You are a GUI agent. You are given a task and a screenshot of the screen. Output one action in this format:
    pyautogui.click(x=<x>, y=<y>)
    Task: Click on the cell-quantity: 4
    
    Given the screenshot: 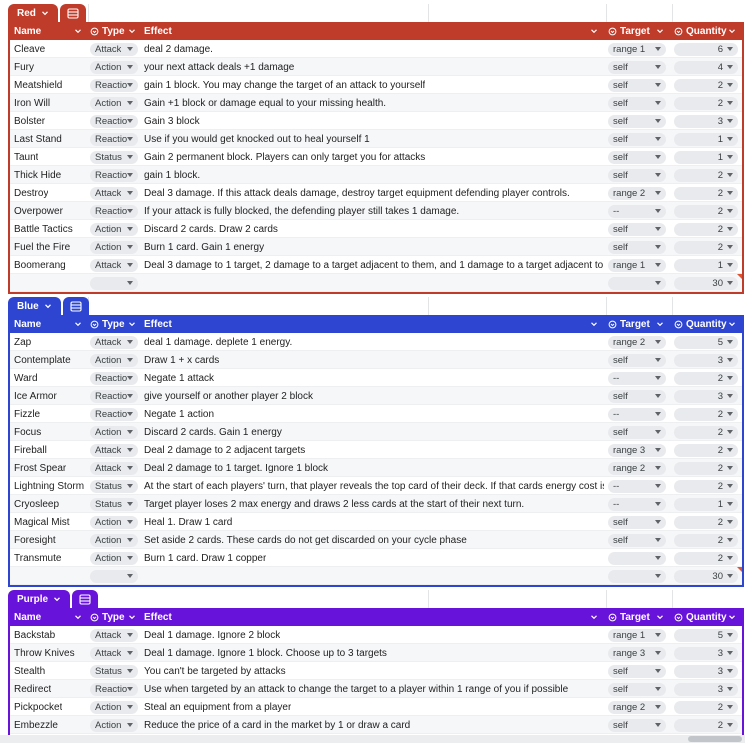 What is the action you would take?
    pyautogui.click(x=706, y=67)
    